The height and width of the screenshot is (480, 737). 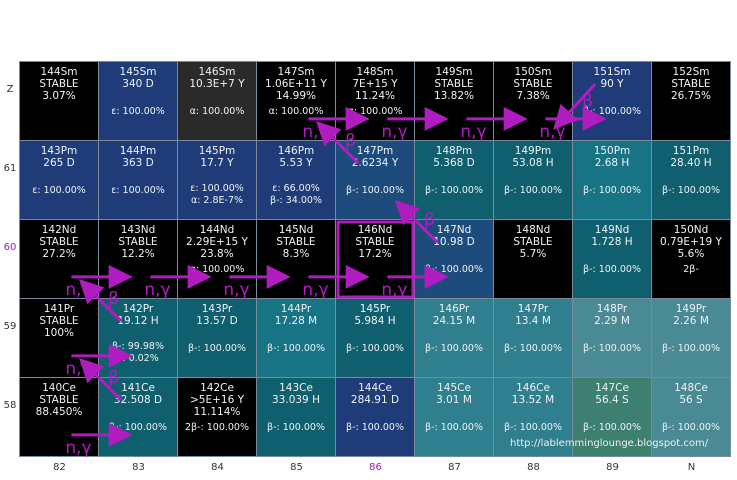 I want to click on cell-text: 13.57 D, so click(x=217, y=321).